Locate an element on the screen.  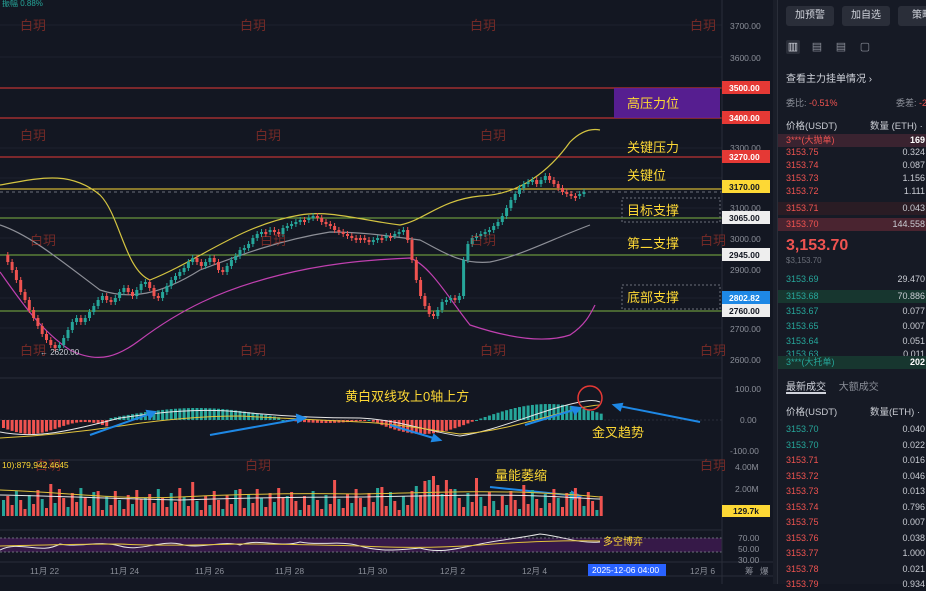
add-watchlist-button: 加自选 is located at coordinates (866, 16).